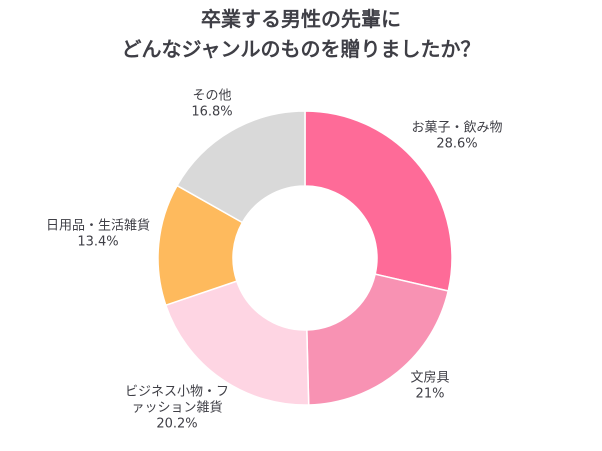 This screenshot has height=451, width=602. Describe the element at coordinates (177, 392) in the screenshot. I see `slice-category-label-3: ビジネス小物・フ` at that location.